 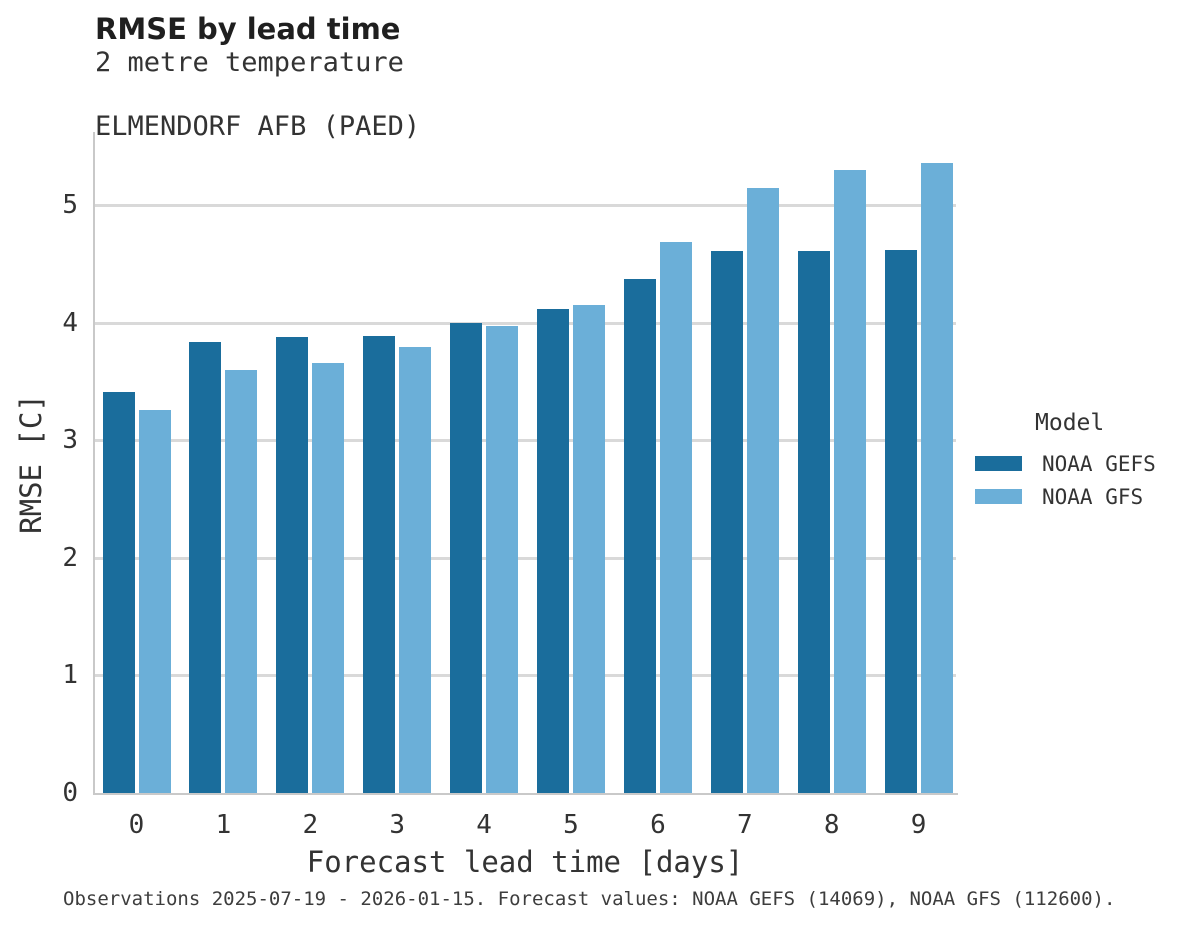 What do you see at coordinates (1093, 497) in the screenshot?
I see `legend-label: NOAA GFS` at bounding box center [1093, 497].